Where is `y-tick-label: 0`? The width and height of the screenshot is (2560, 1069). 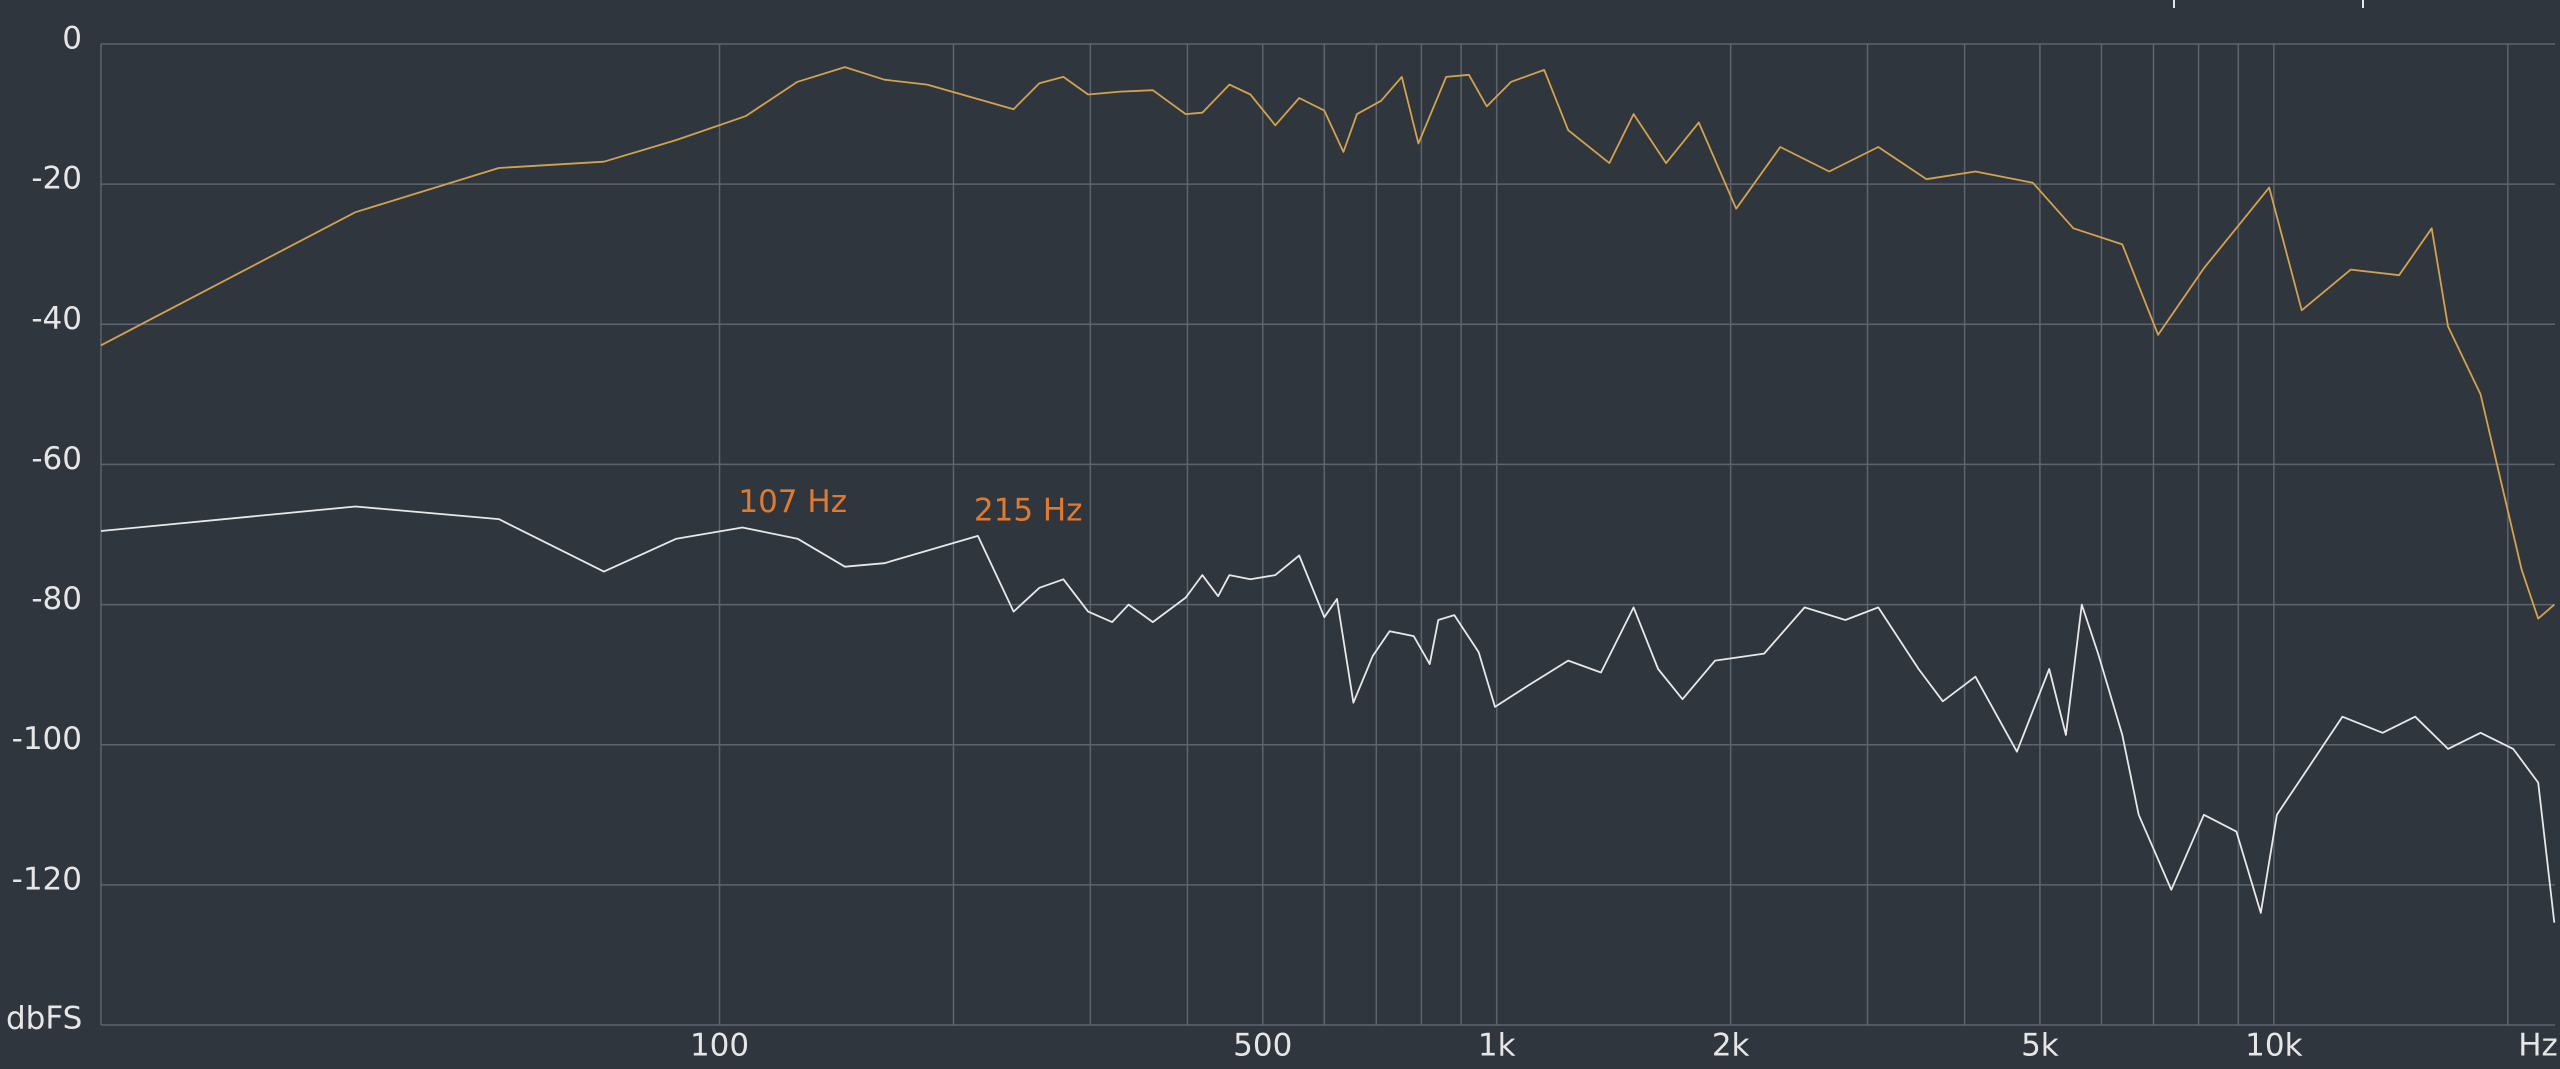
y-tick-label: 0 is located at coordinates (72, 39).